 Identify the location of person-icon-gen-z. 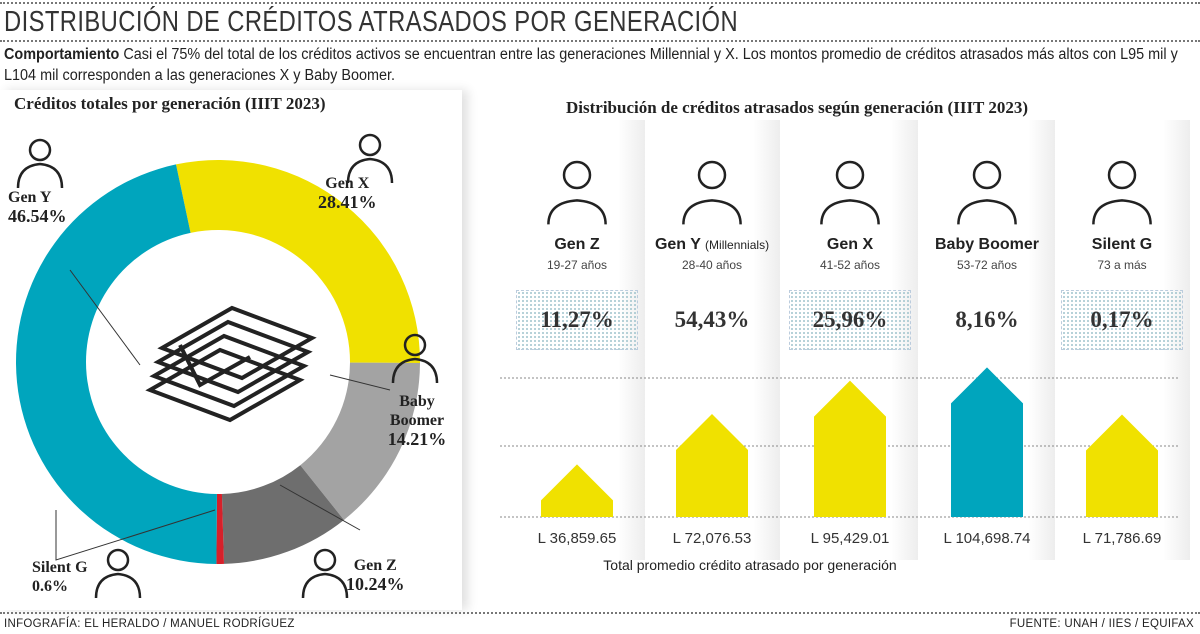
(577, 192).